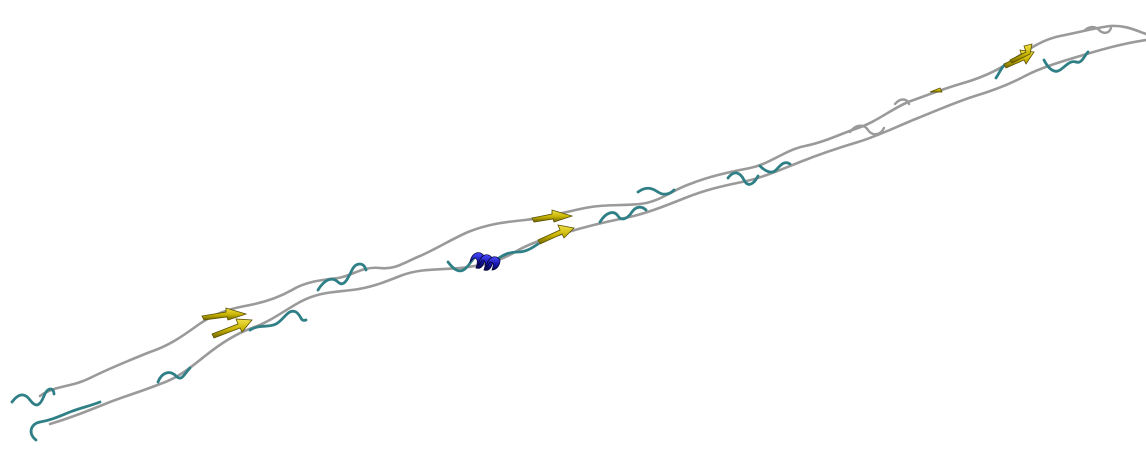 The height and width of the screenshot is (472, 1146). What do you see at coordinates (775, 167) in the screenshot?
I see `turn-right-loop-b` at bounding box center [775, 167].